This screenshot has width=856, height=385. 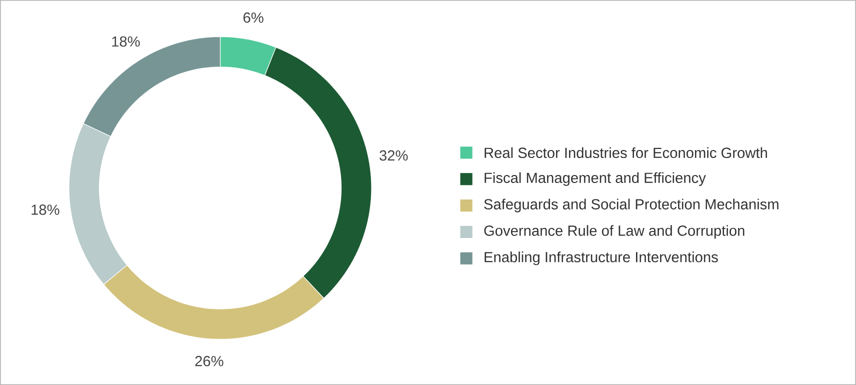 I want to click on legend-label: Real Sector Industries for Economic Growth, so click(x=625, y=152).